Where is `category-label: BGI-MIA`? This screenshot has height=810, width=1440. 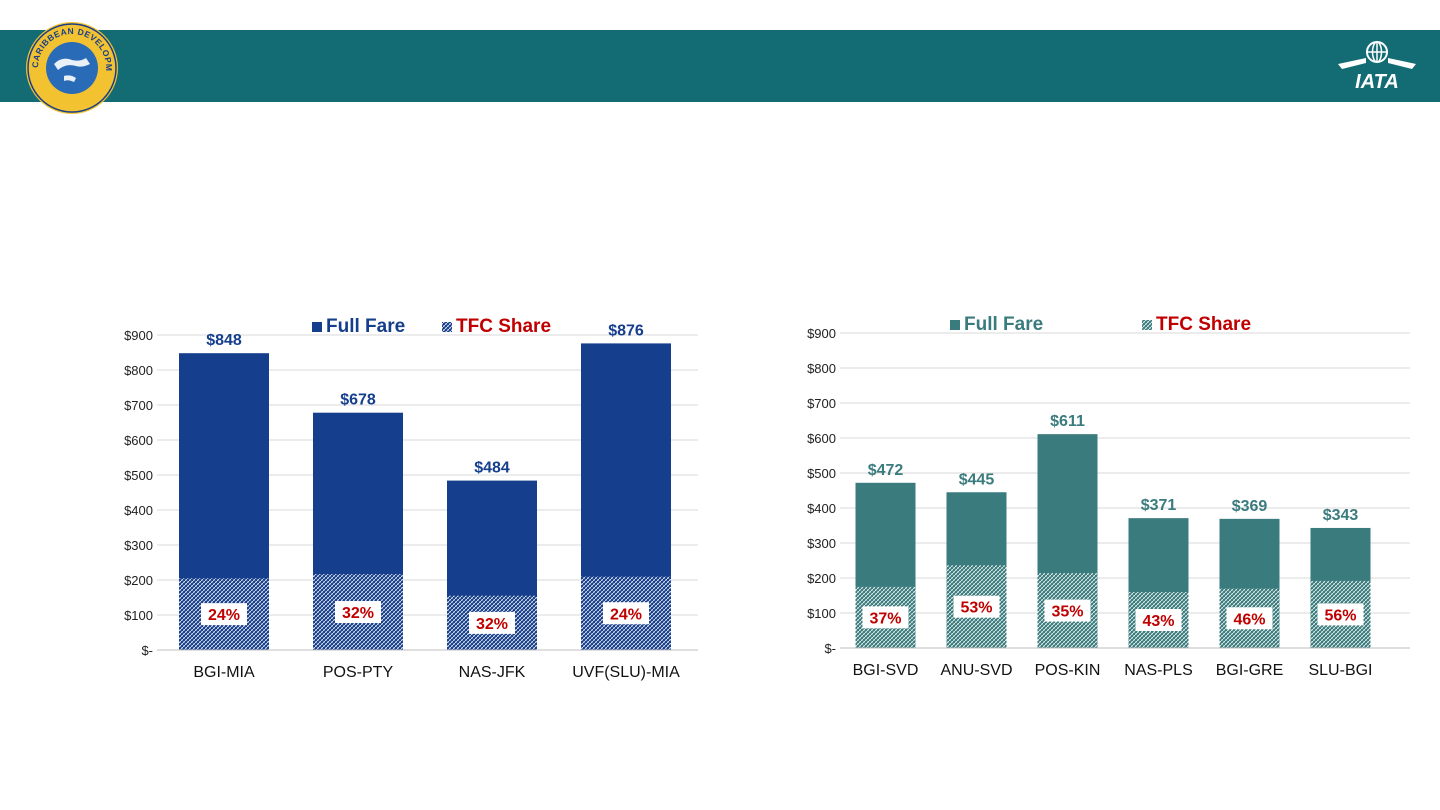 category-label: BGI-MIA is located at coordinates (224, 672).